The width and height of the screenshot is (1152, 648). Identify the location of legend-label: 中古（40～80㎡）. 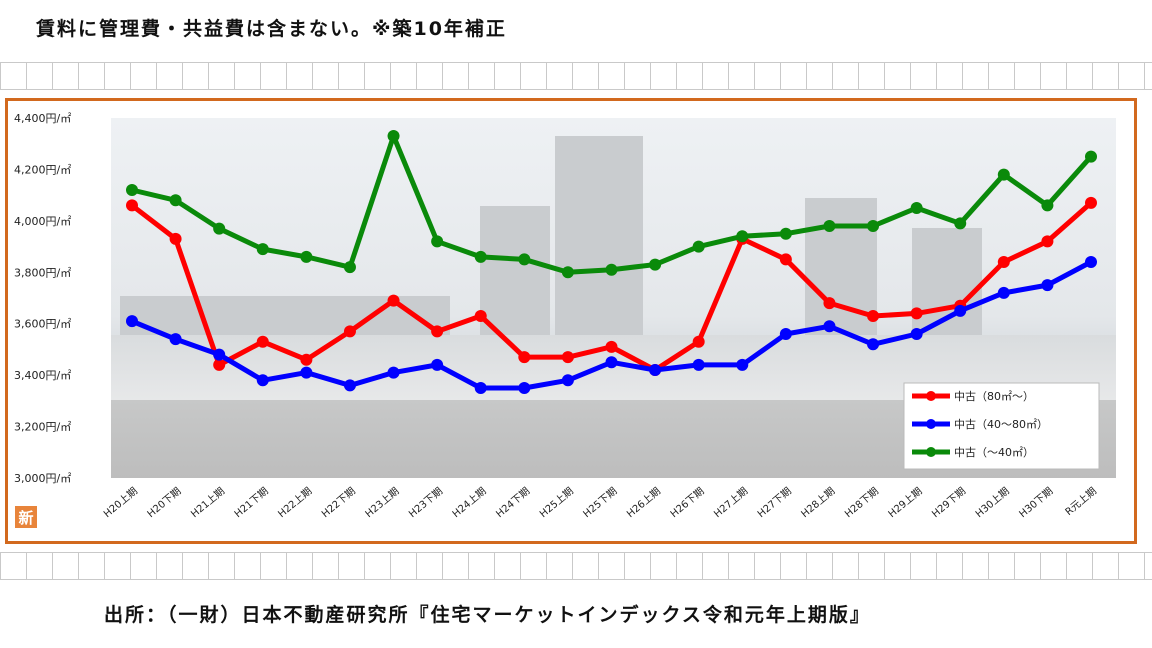
(1001, 424).